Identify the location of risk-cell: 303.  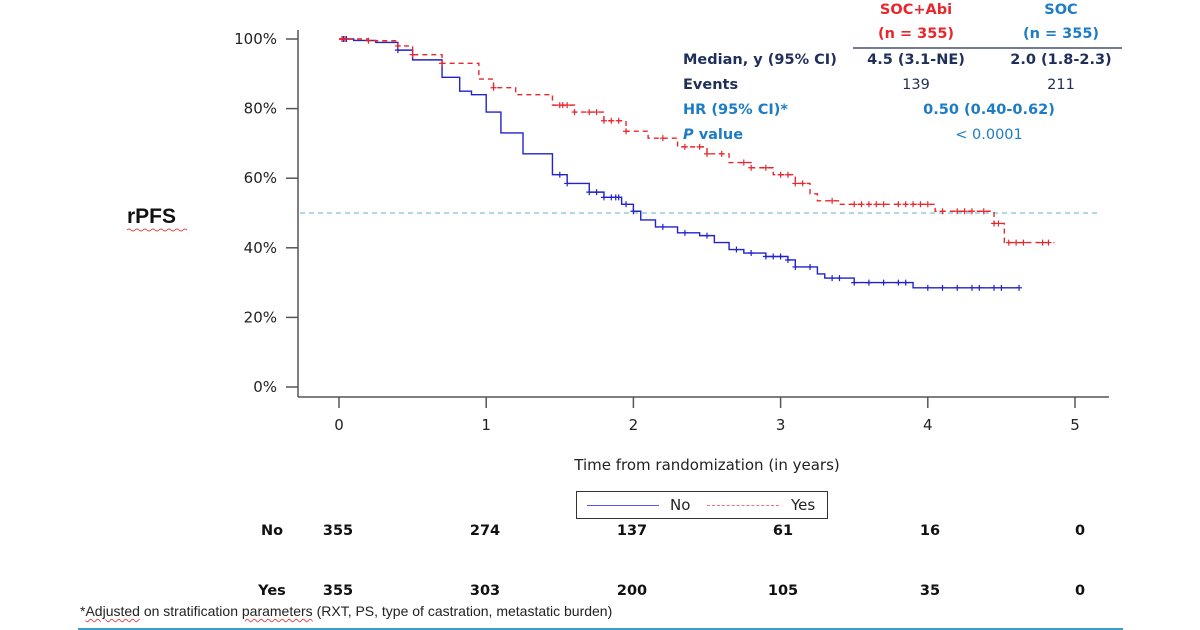
(485, 591).